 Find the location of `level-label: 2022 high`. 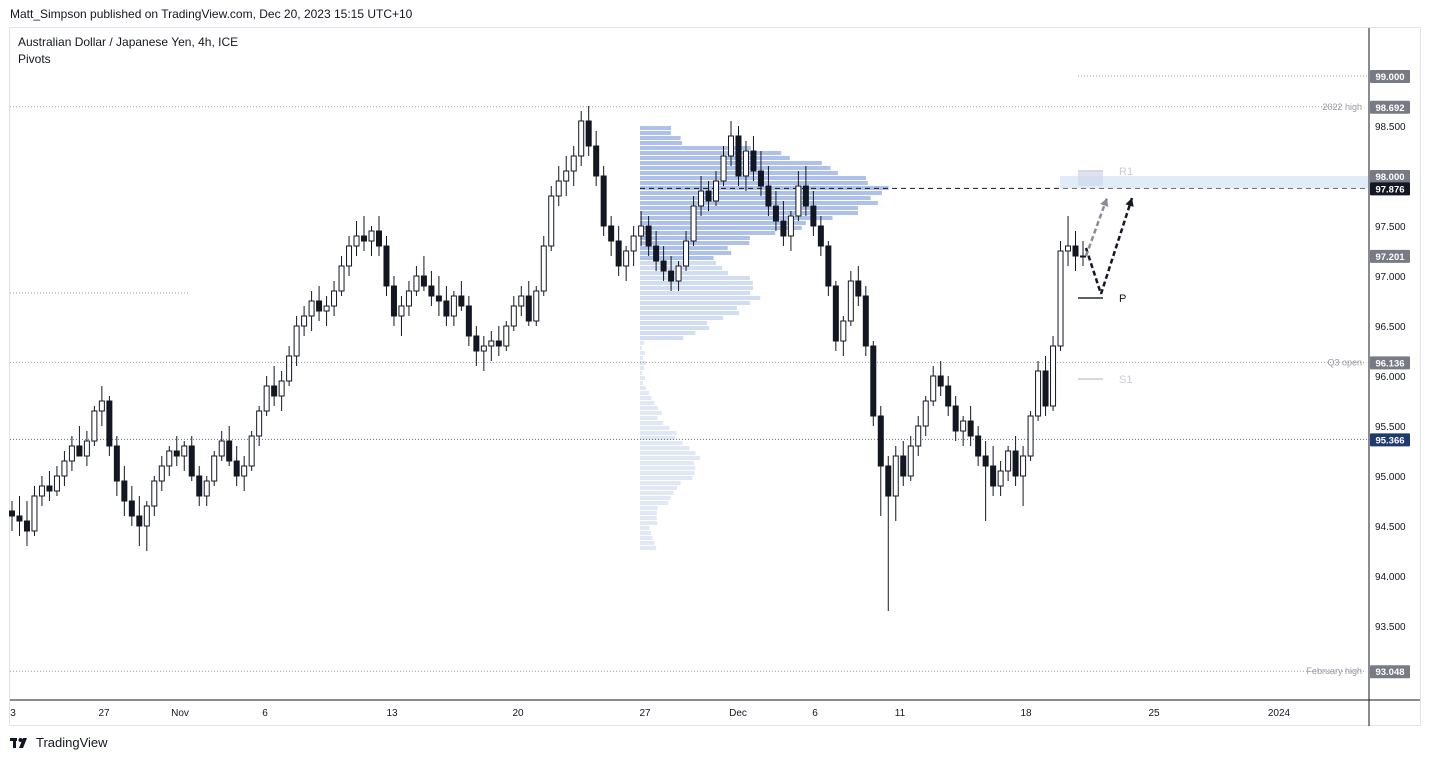

level-label: 2022 high is located at coordinates (1342, 107).